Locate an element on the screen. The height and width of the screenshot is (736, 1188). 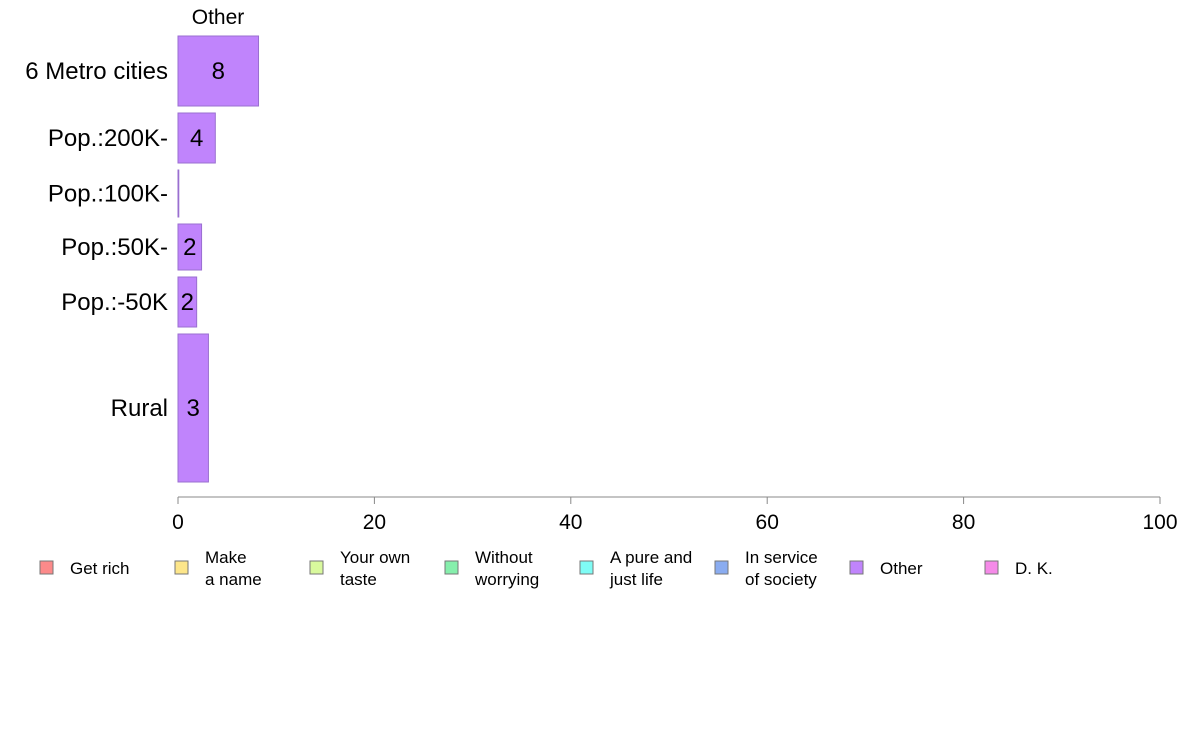
legend-label: of society is located at coordinates (781, 579).